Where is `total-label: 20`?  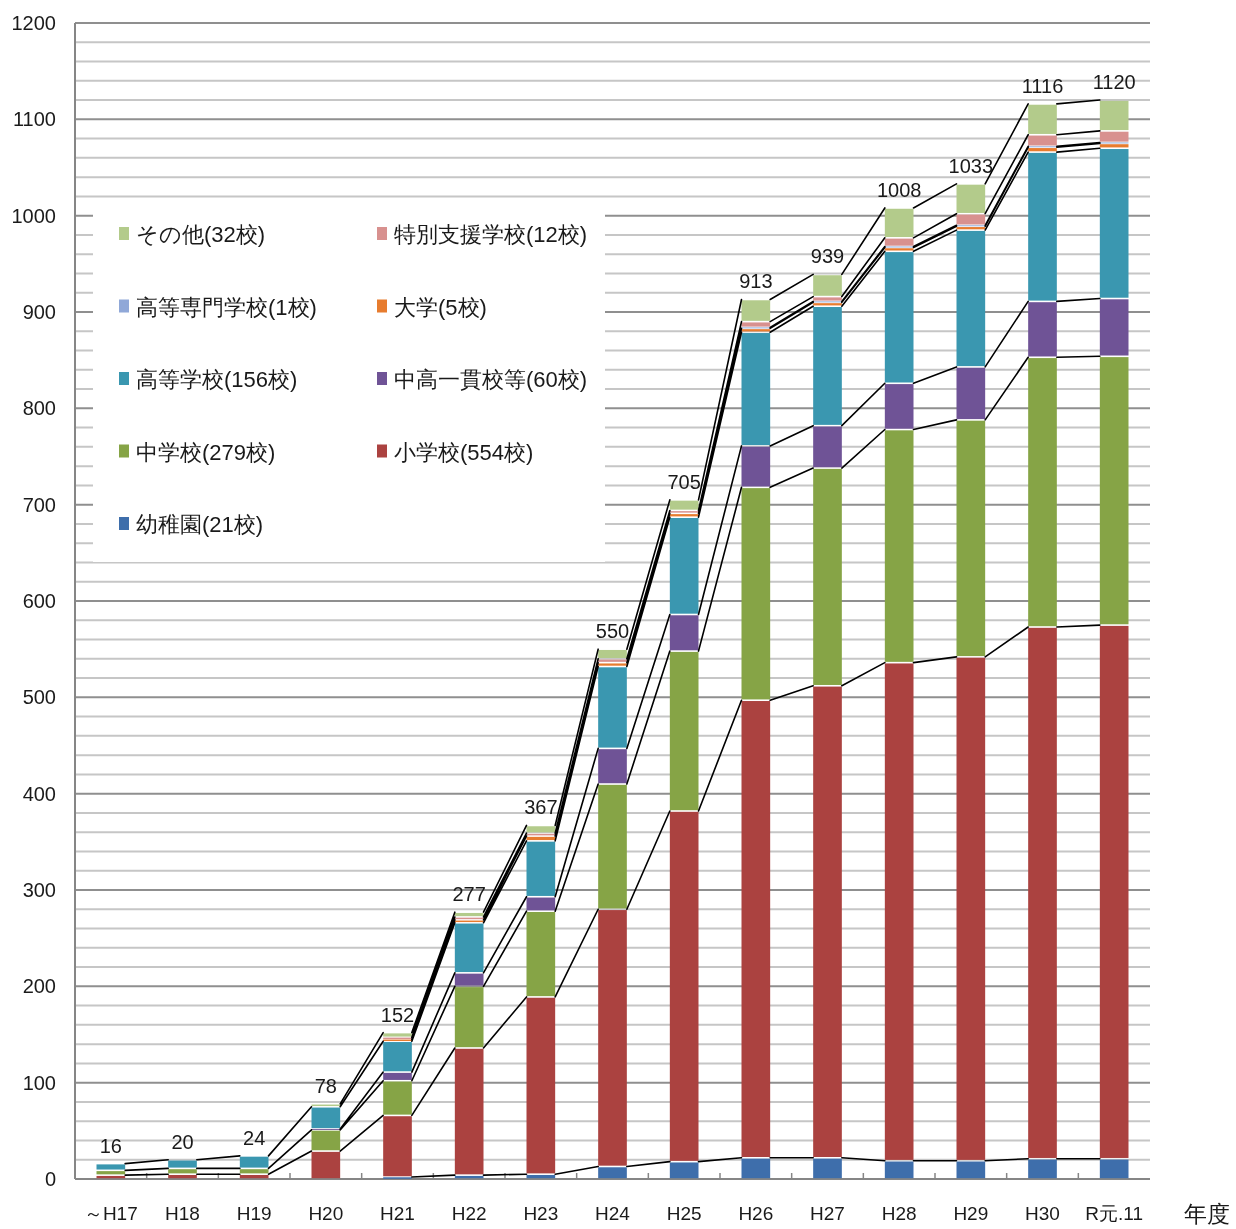 total-label: 20 is located at coordinates (182, 1141).